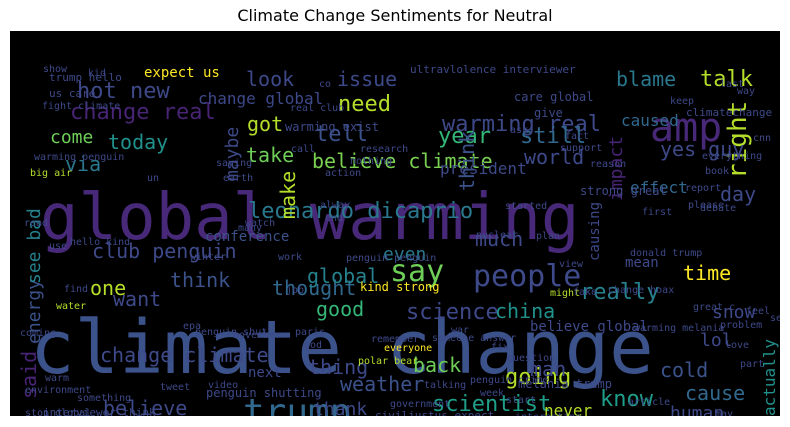 The width and height of the screenshot is (790, 427). I want to click on cloud-word: people, so click(527, 276).